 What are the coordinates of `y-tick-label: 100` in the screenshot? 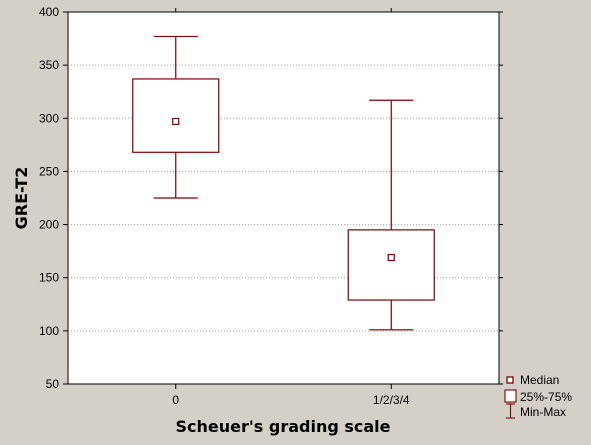 It's located at (49, 331).